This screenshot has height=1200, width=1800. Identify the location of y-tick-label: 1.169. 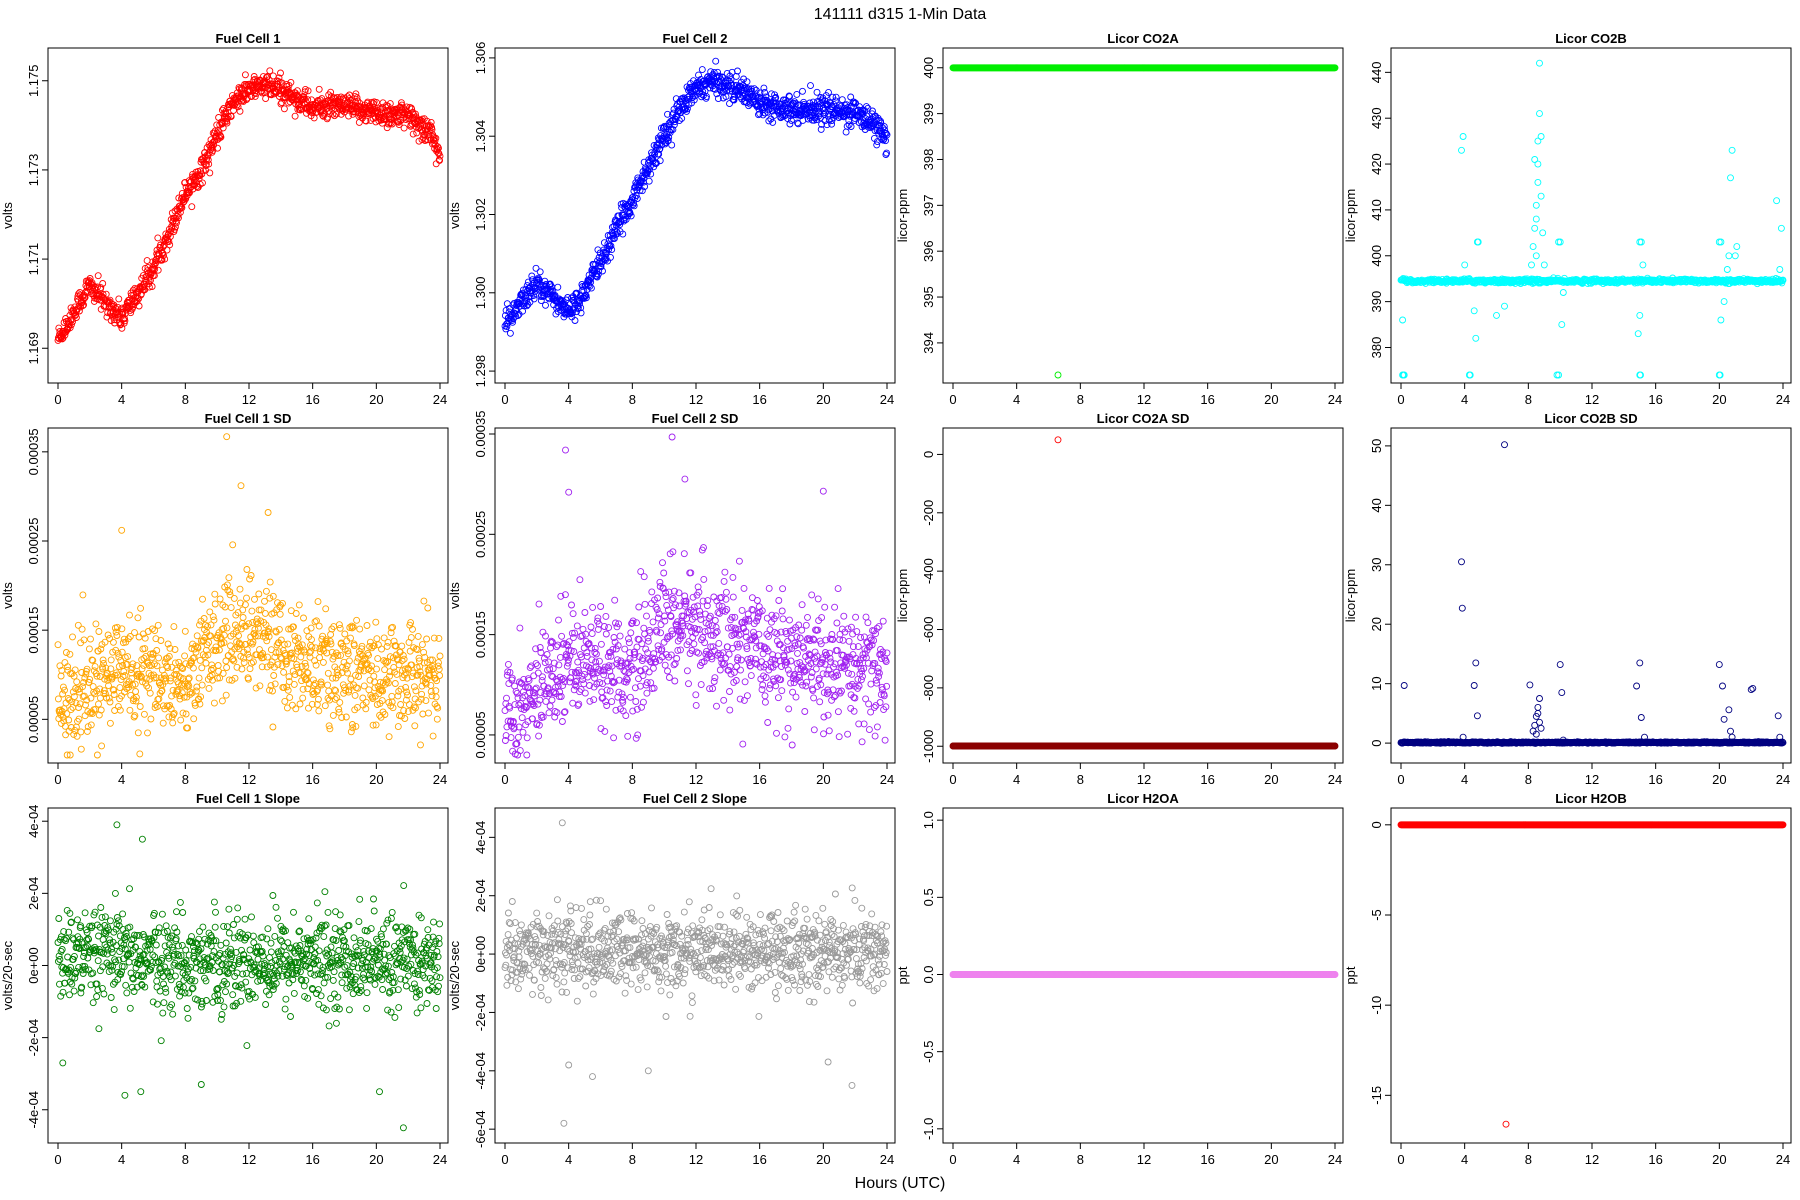
(33, 348).